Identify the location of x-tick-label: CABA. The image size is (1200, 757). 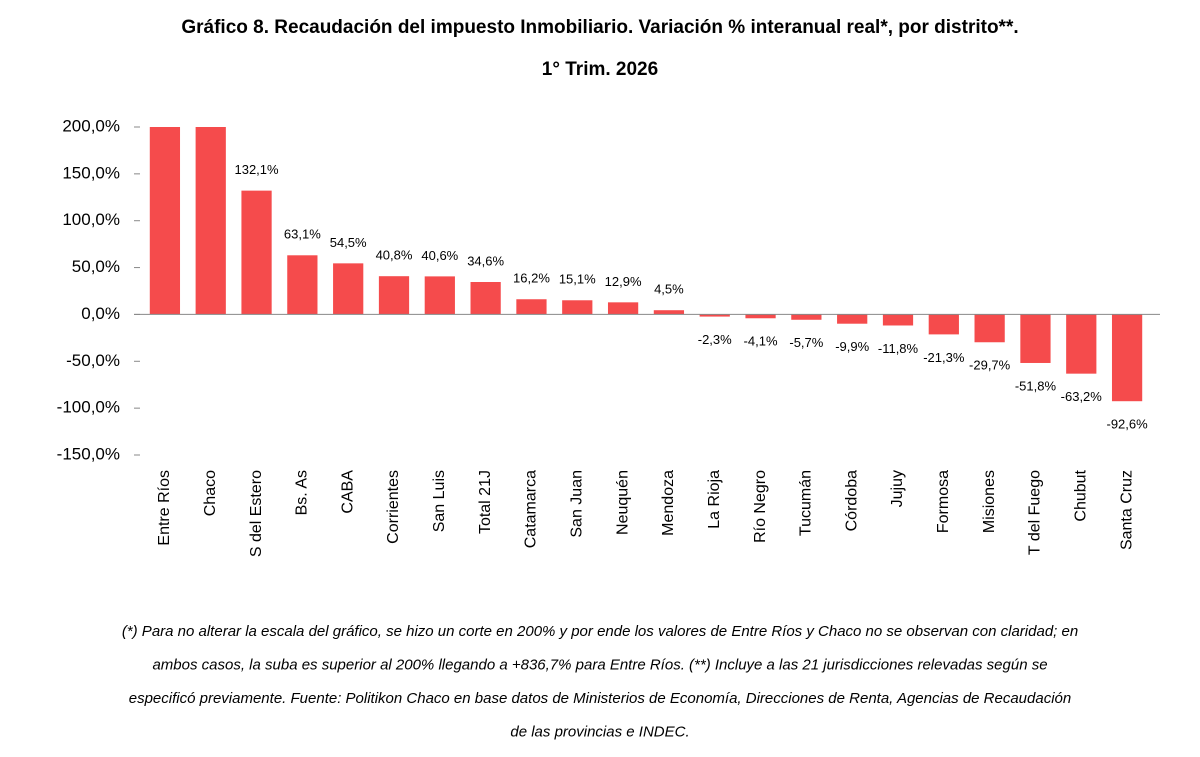
(347, 492).